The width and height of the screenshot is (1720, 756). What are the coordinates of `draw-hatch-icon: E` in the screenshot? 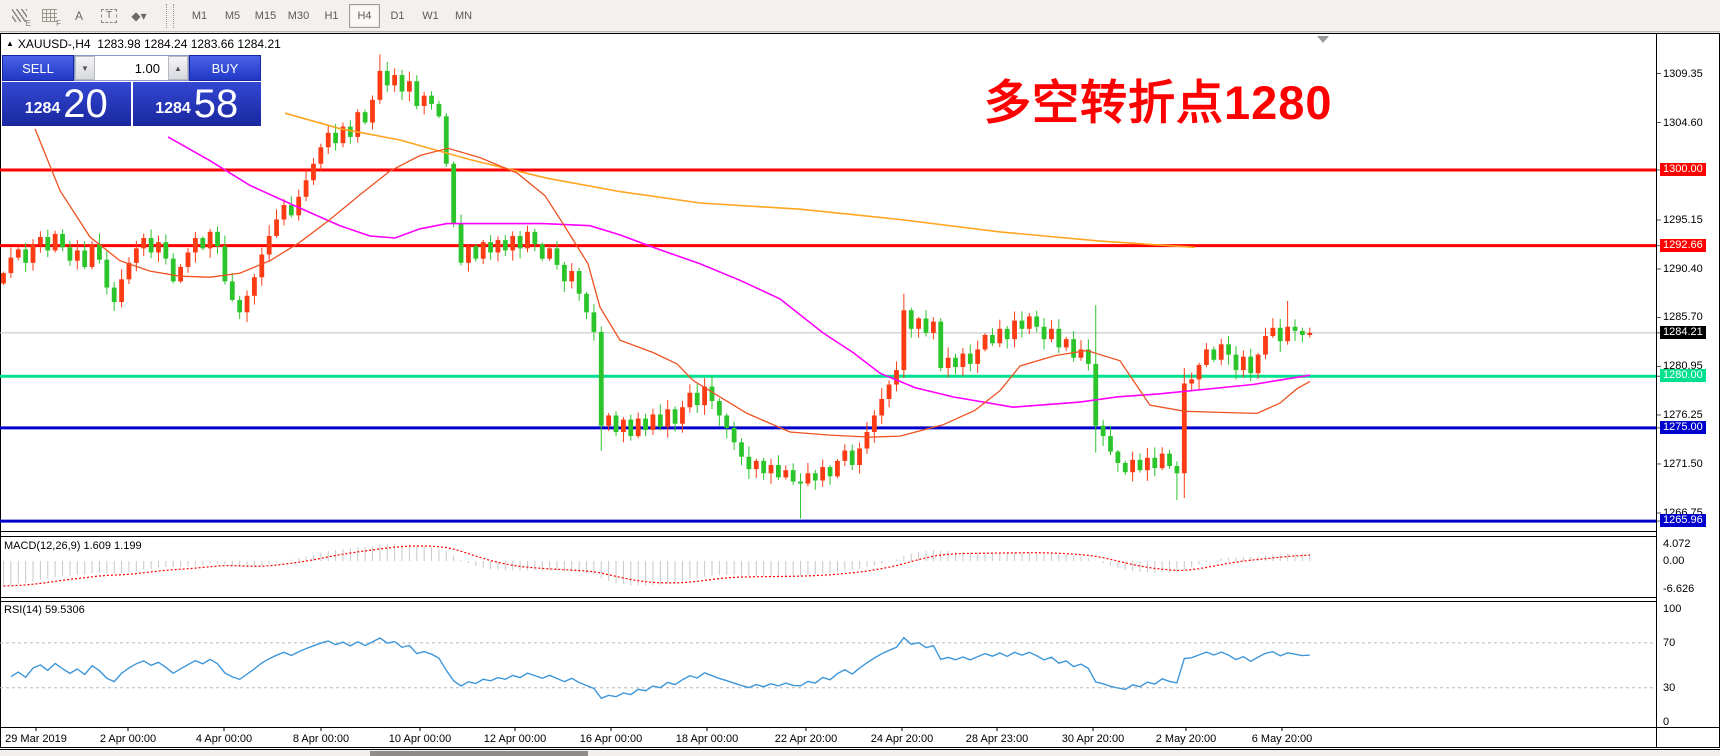 It's located at (19, 16).